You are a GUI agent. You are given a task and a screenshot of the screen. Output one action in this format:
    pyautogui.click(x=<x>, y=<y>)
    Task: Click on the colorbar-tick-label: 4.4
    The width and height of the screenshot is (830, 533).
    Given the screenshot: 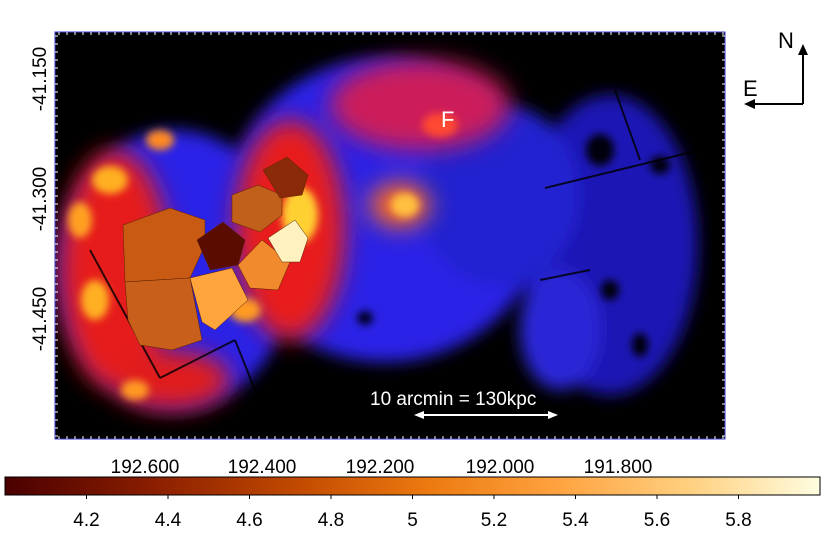 What is the action you would take?
    pyautogui.click(x=168, y=520)
    